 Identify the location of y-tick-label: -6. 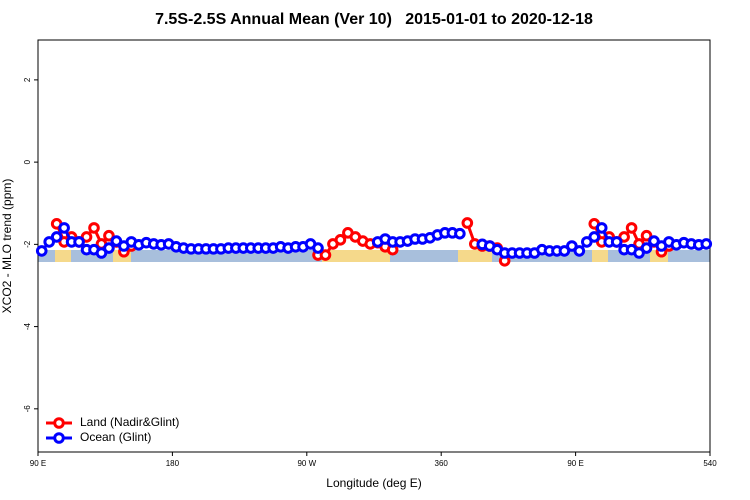
(27, 409).